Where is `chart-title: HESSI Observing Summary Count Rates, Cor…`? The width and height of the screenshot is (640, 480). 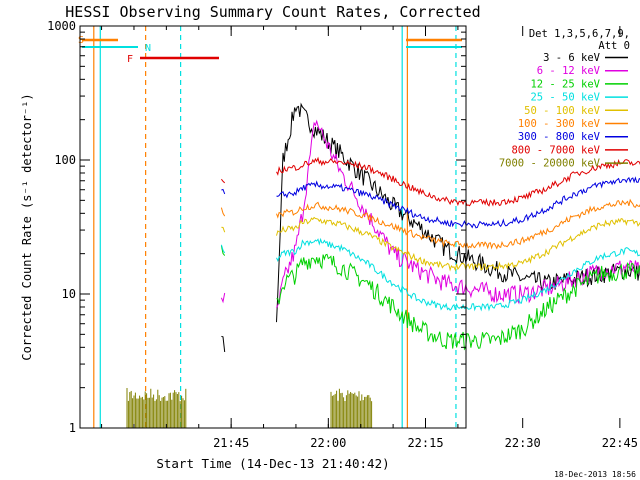 chart-title: HESSI Observing Summary Count Rates, Cor… is located at coordinates (272, 12).